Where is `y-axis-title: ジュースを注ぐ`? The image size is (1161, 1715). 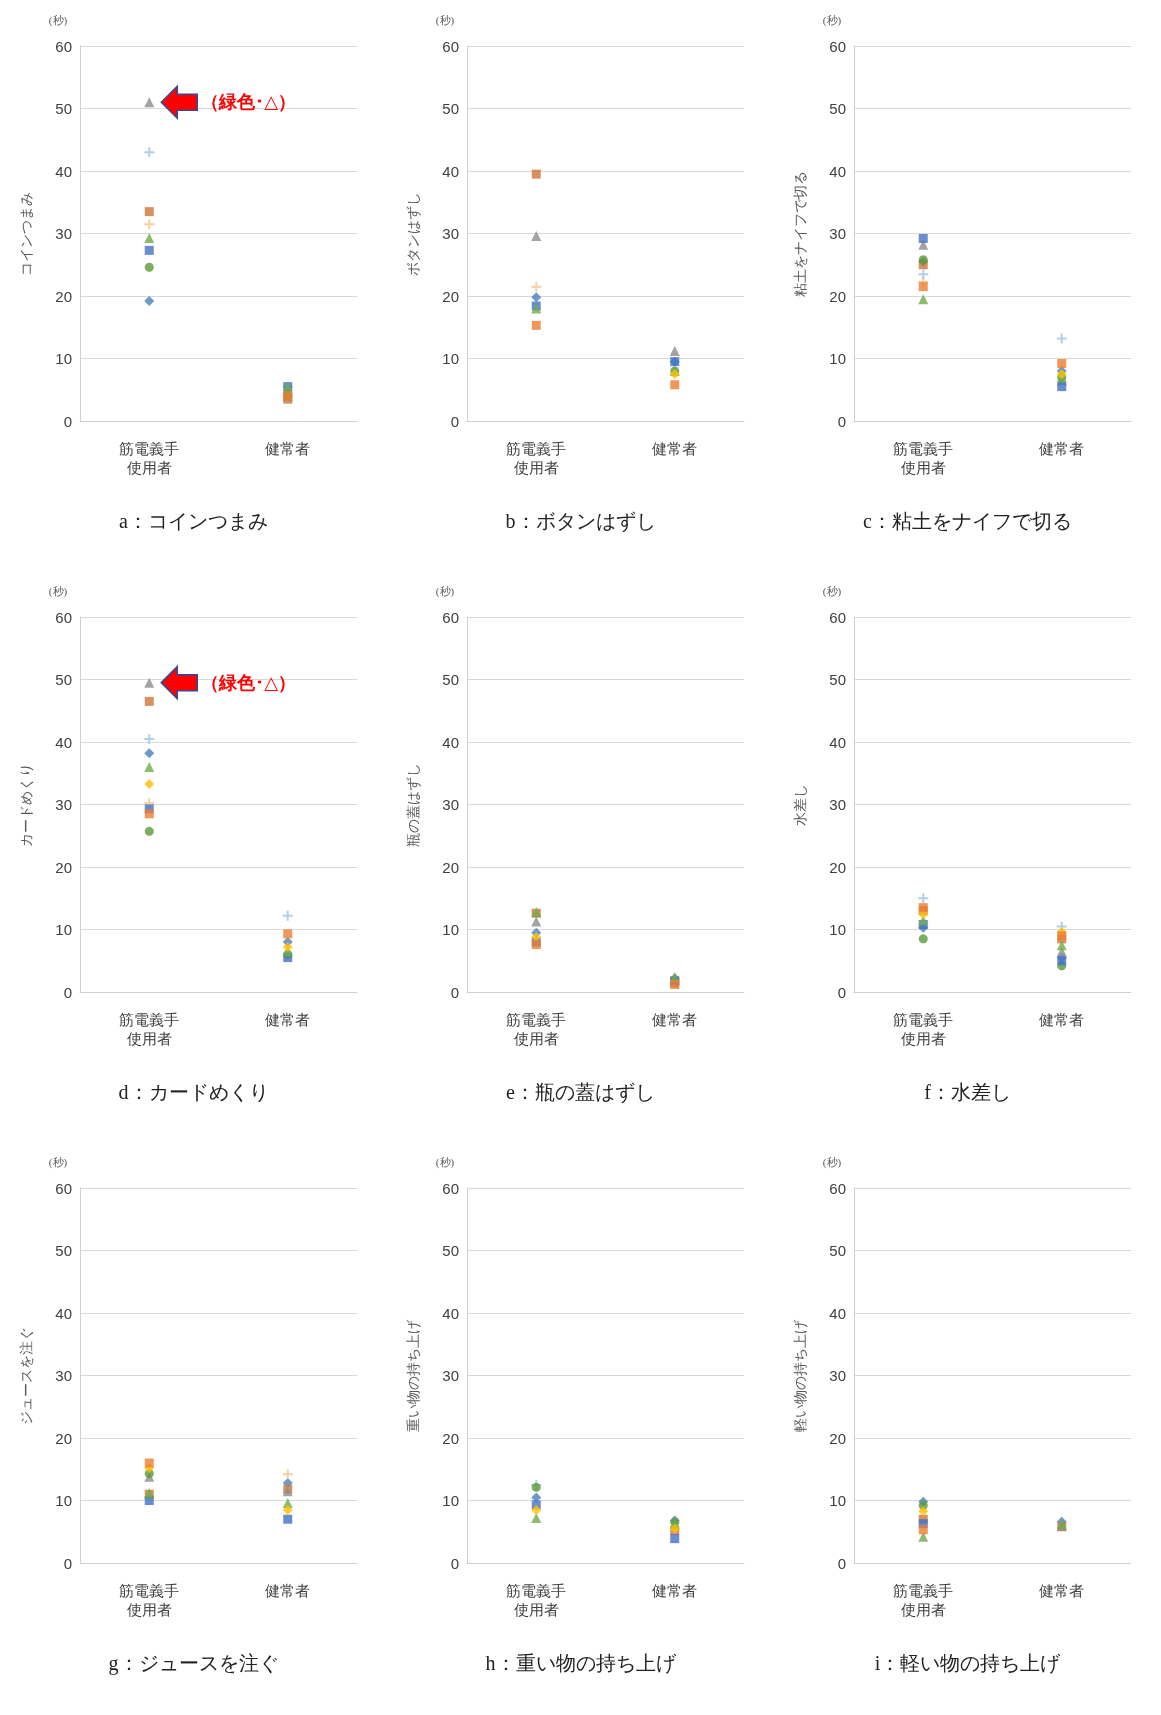 y-axis-title: ジュースを注ぐ is located at coordinates (26, 1375).